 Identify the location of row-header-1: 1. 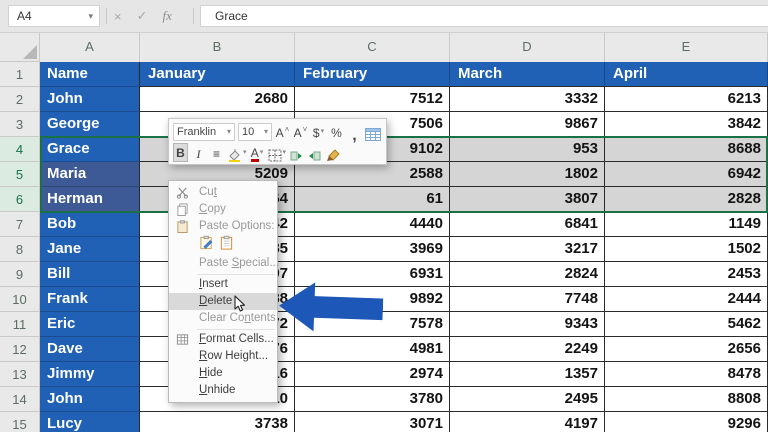
(20, 74).